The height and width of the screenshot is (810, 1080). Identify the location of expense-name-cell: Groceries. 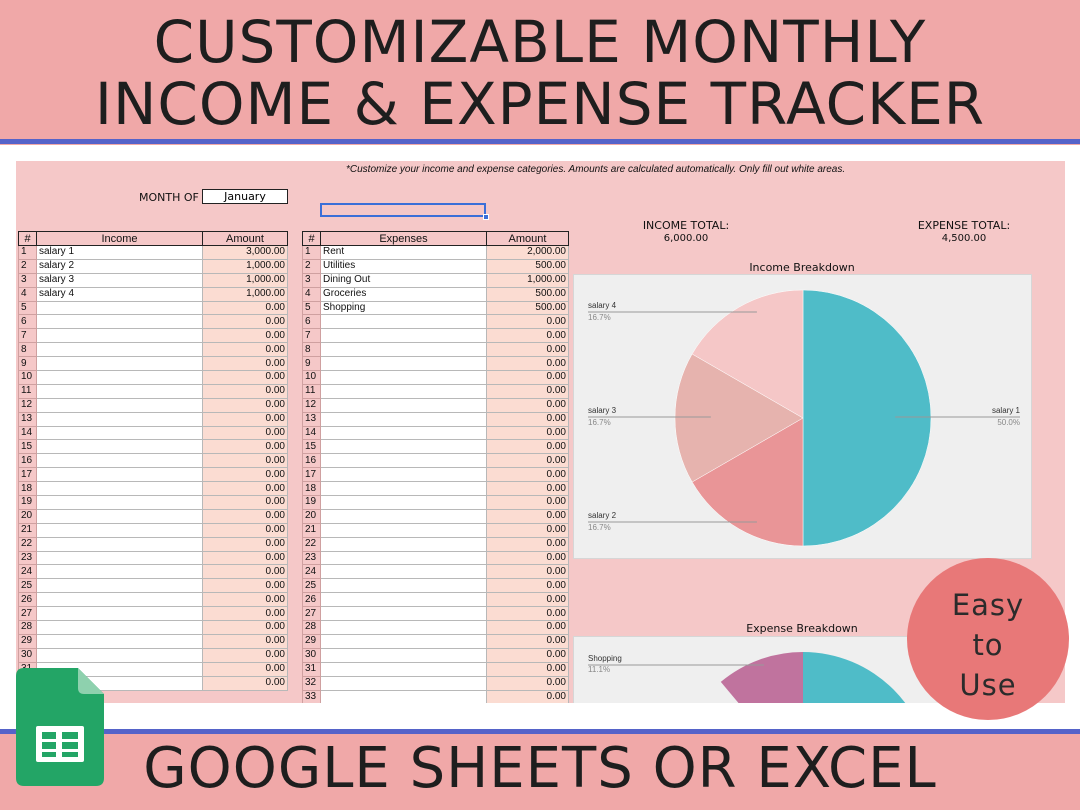
(403, 294).